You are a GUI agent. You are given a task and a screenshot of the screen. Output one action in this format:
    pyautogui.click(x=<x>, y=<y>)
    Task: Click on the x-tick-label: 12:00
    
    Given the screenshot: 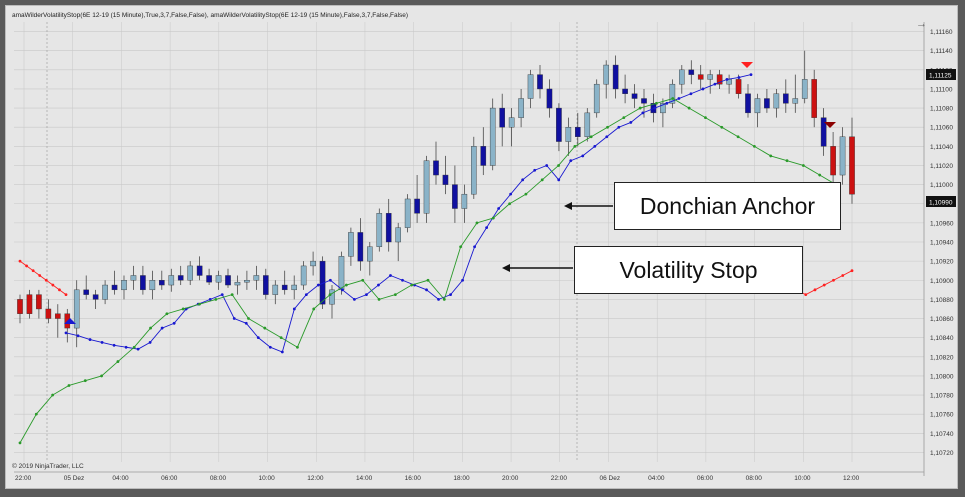 What is the action you would take?
    pyautogui.click(x=315, y=478)
    